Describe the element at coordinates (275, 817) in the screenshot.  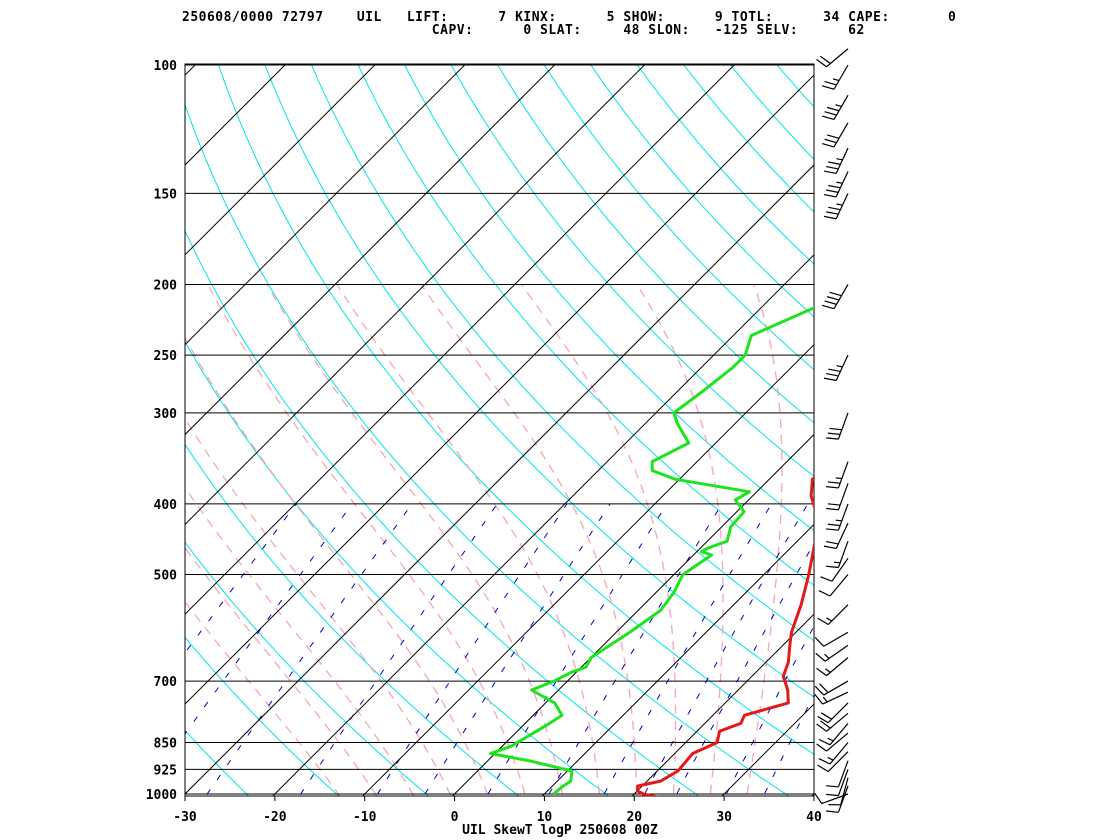
I see `temperature-tick-label: -20` at that location.